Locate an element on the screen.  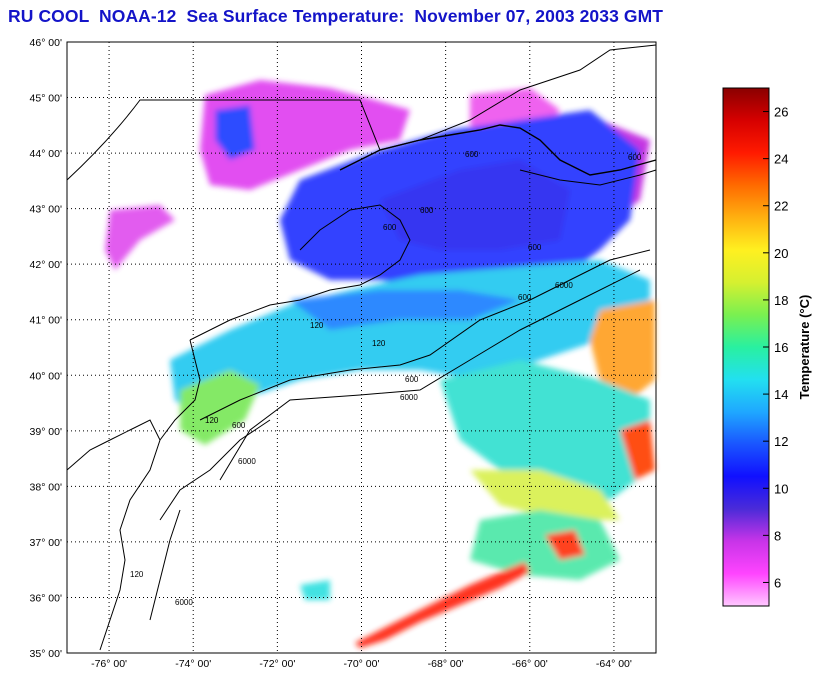
lon-tick-label: -70° 00' is located at coordinates (362, 664).